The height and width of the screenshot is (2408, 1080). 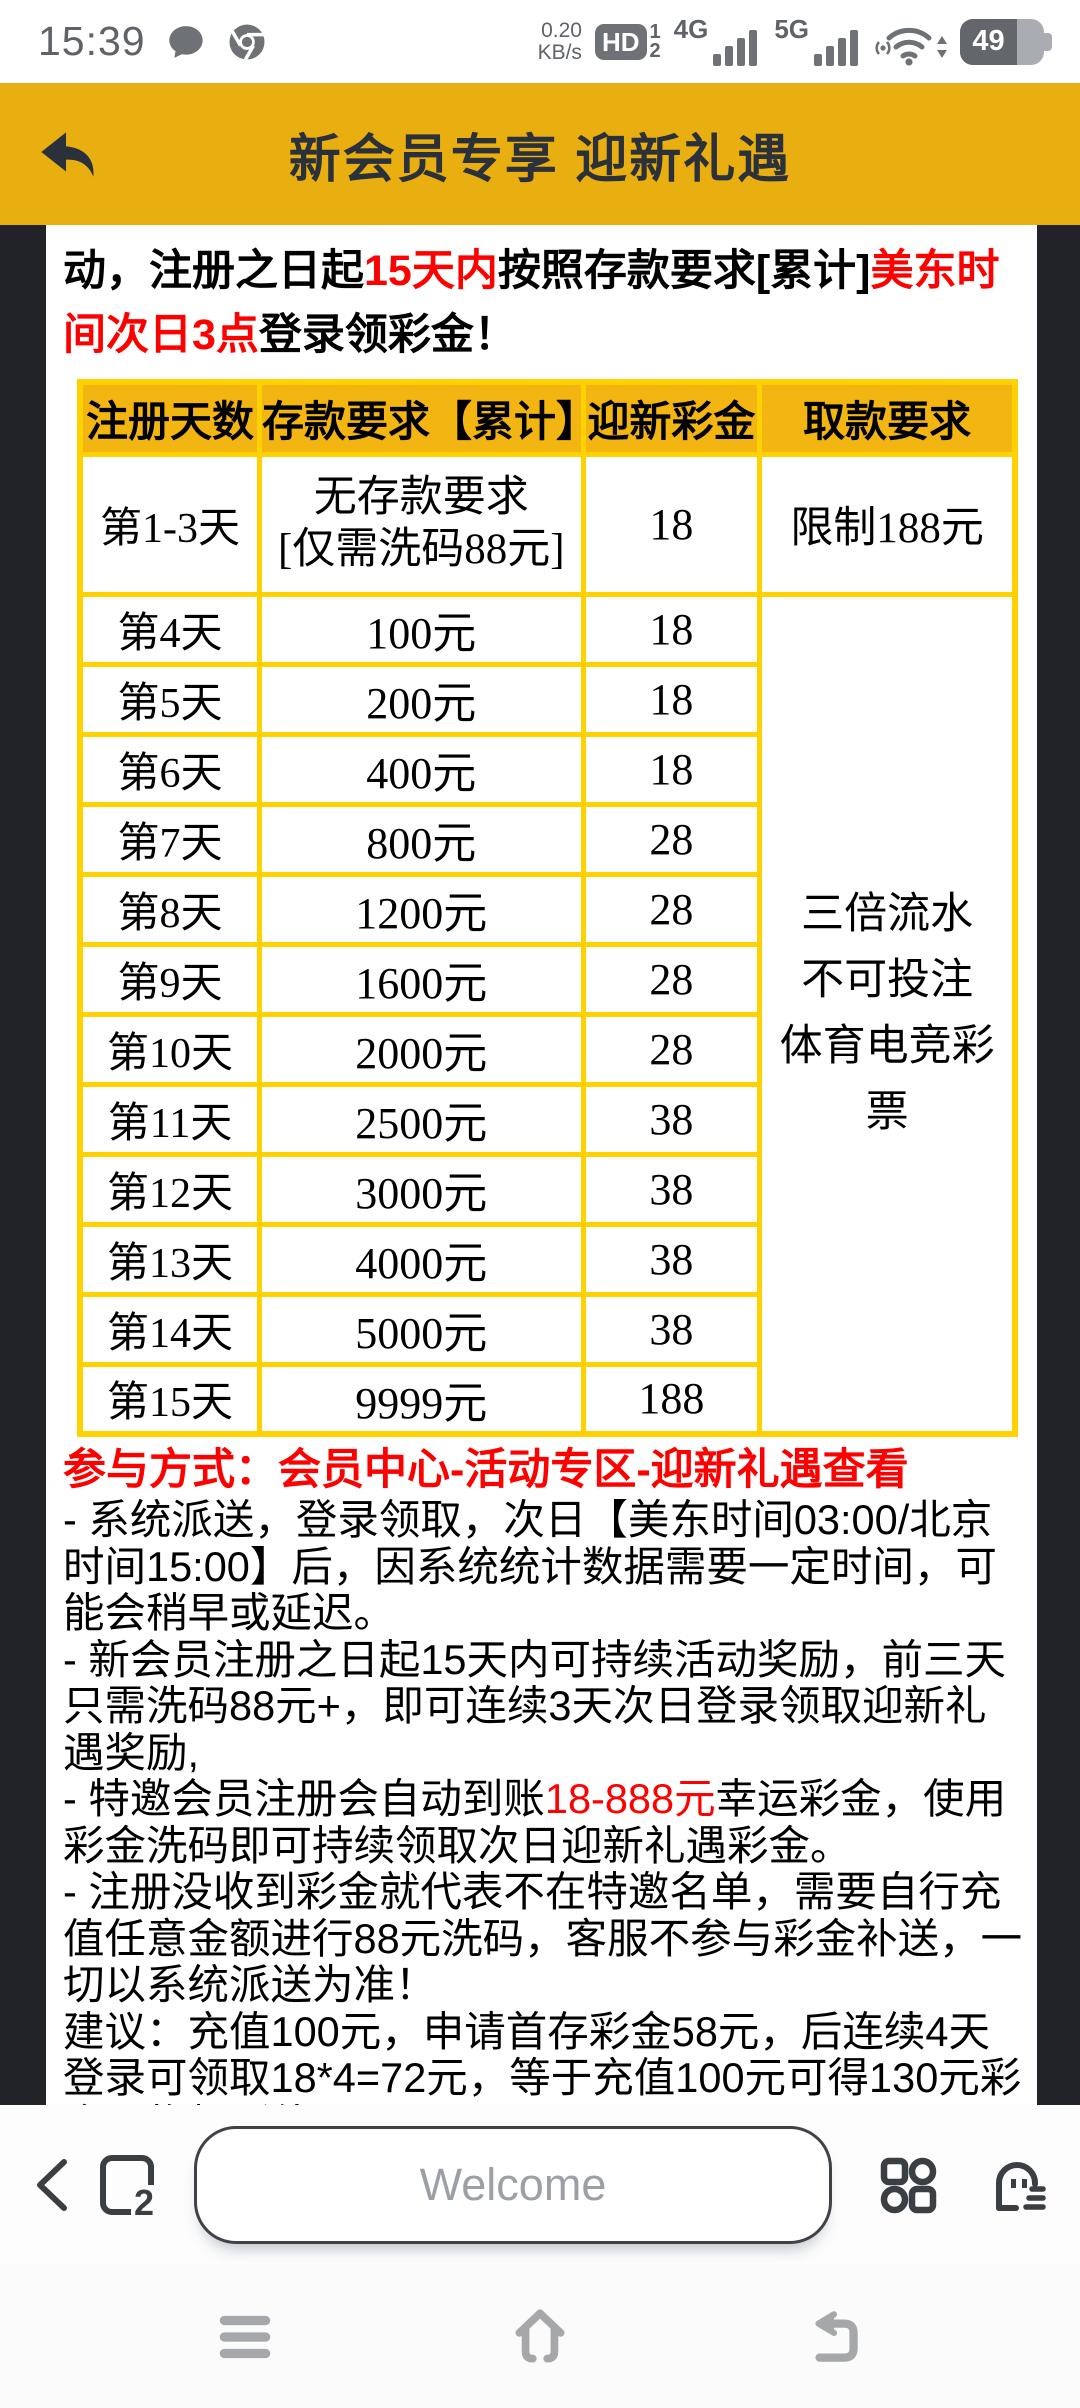 I want to click on android-nav-bar, so click(x=540, y=2336).